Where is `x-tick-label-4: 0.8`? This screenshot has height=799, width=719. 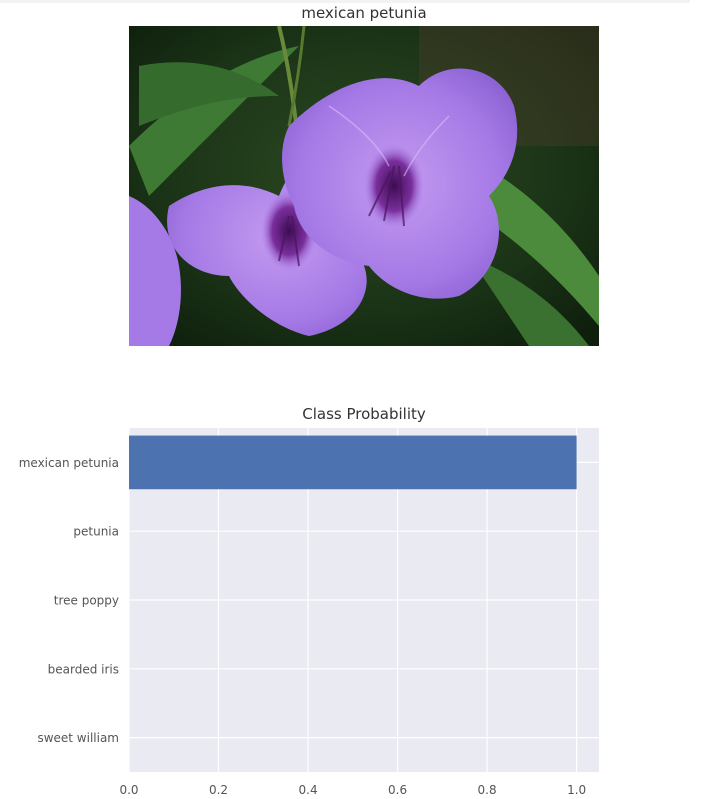 x-tick-label-4: 0.8 is located at coordinates (487, 790).